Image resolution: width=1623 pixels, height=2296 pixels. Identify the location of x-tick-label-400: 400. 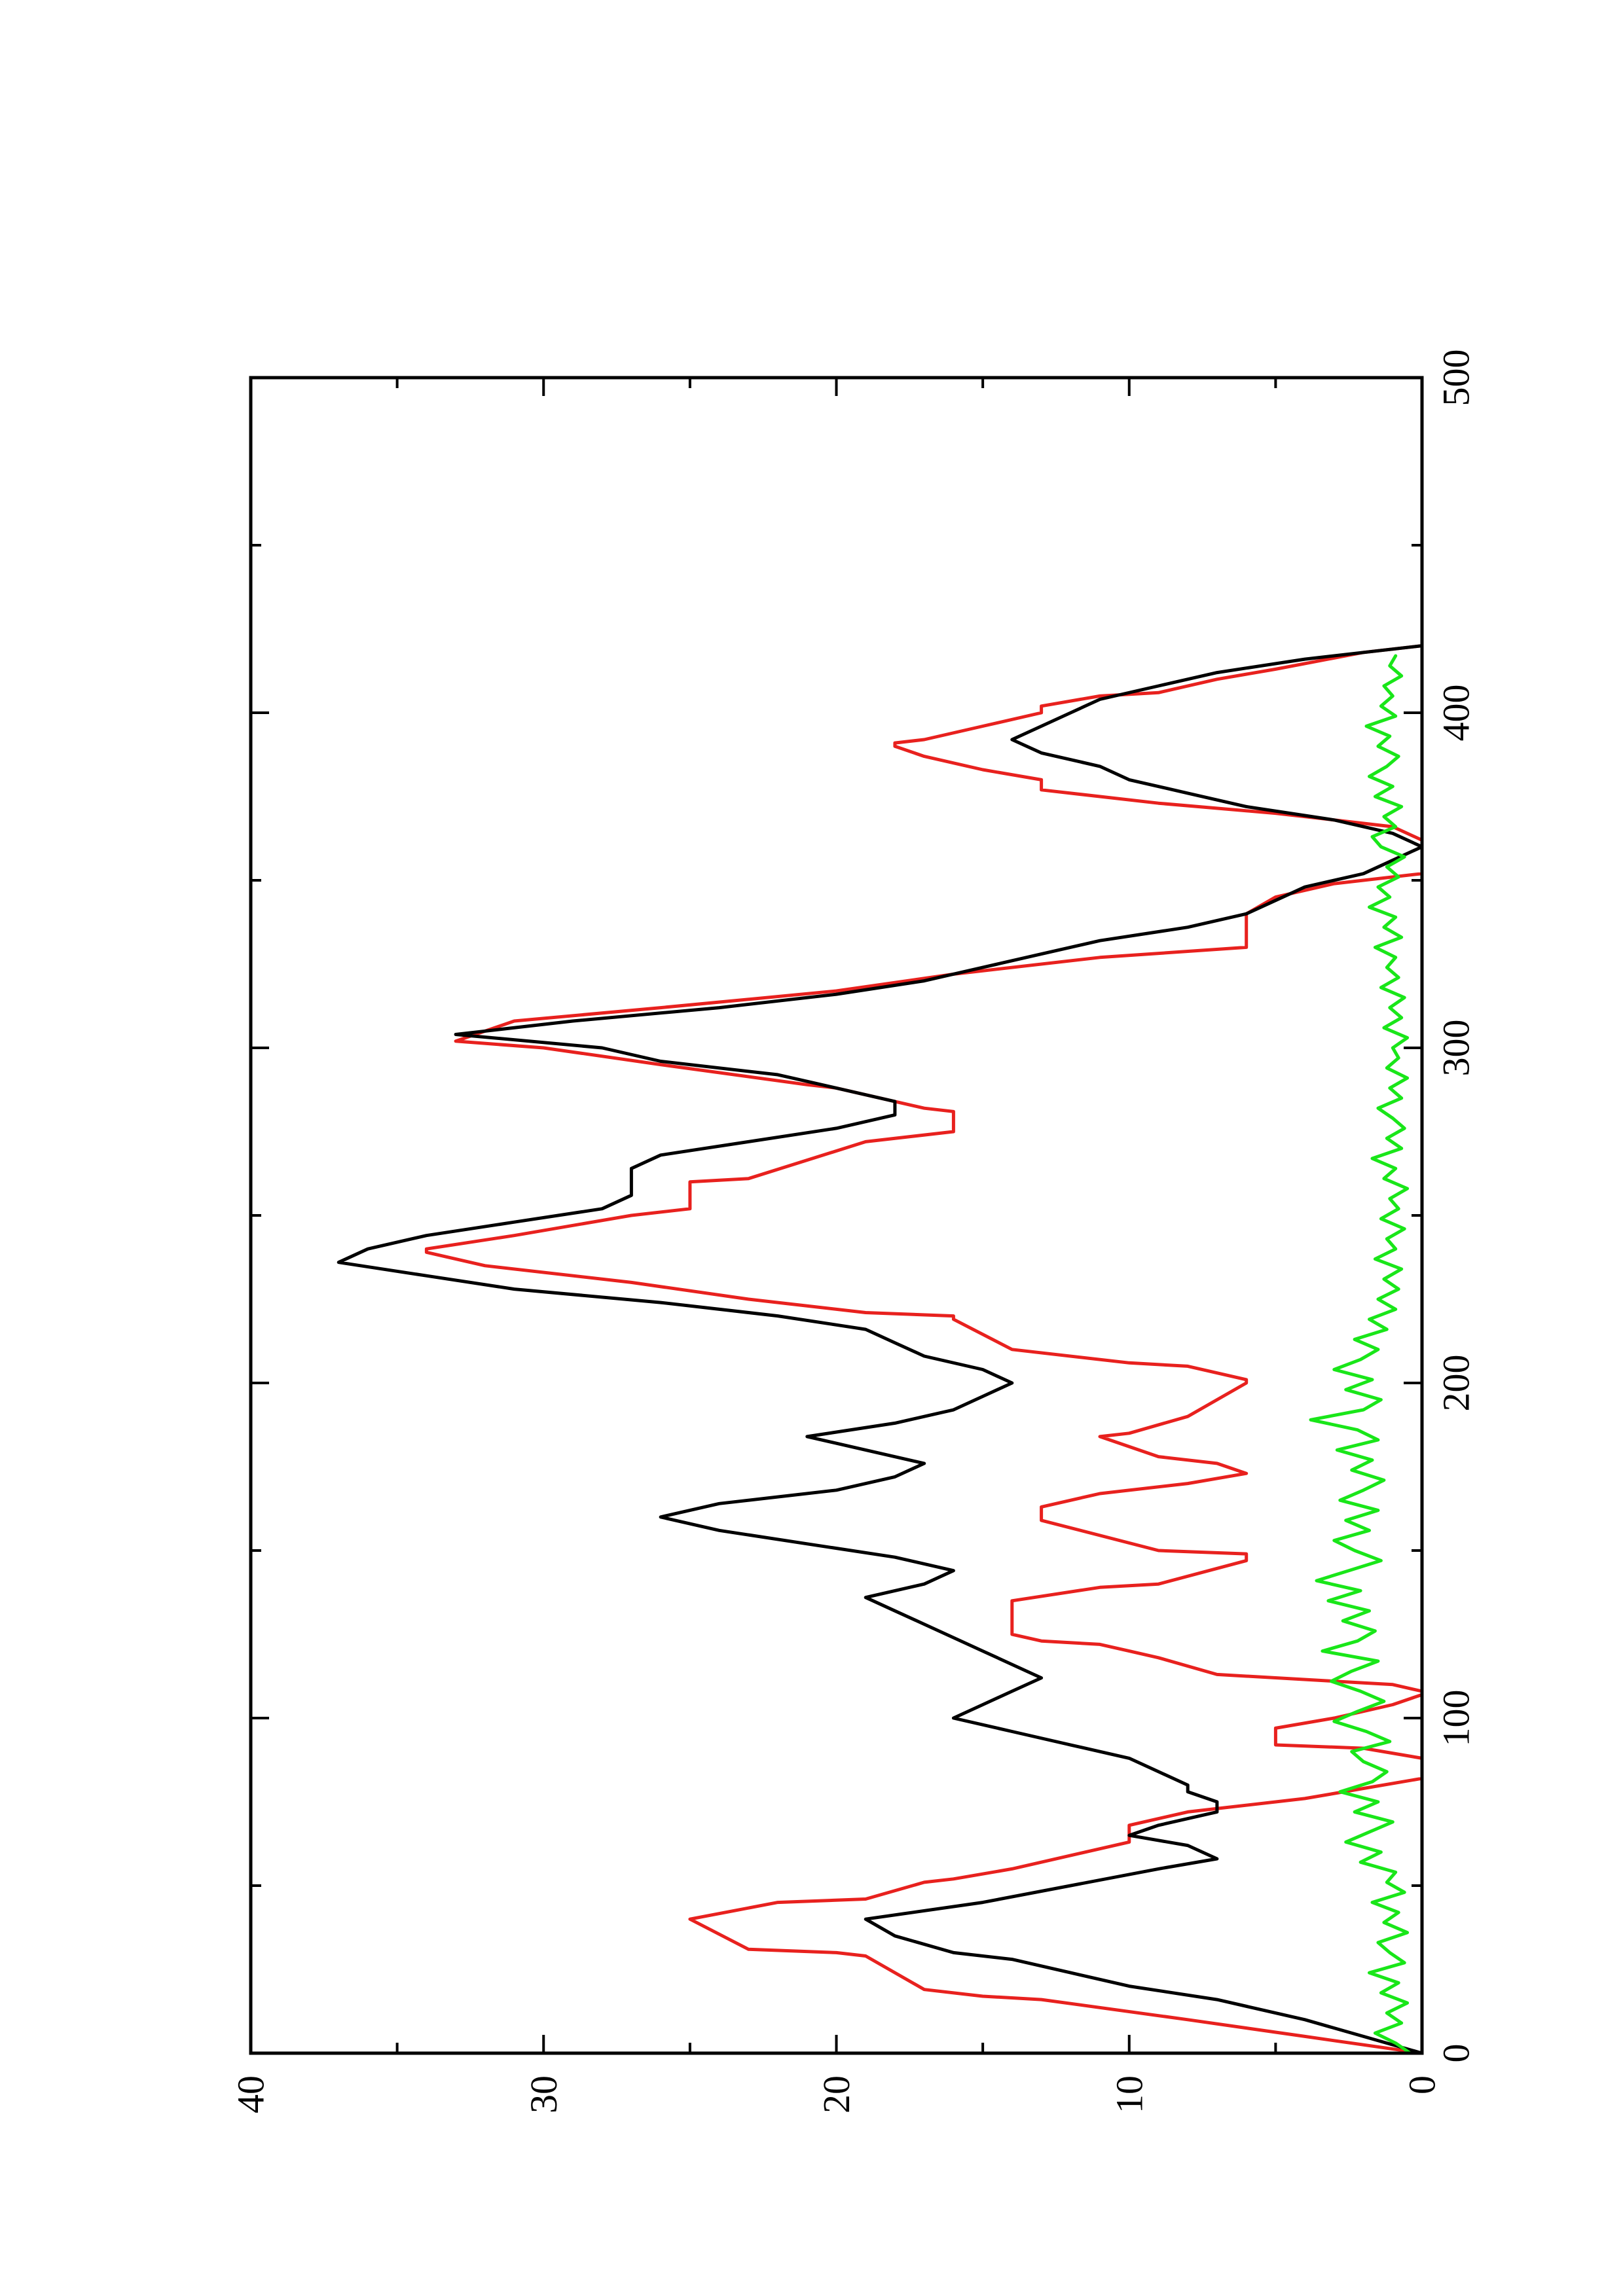
(1456, 713).